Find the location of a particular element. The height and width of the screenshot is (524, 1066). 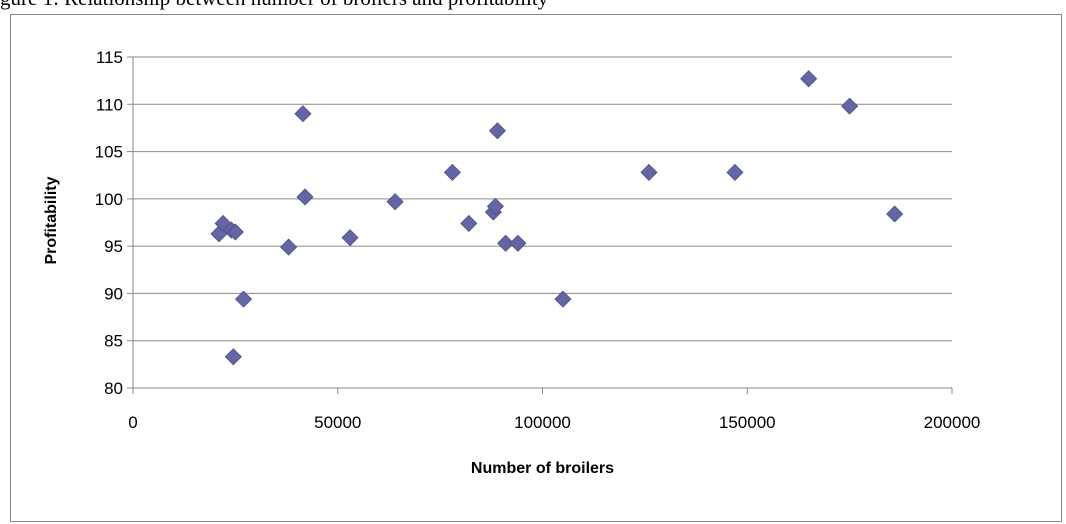

x-tick-label: 150000 is located at coordinates (747, 422).